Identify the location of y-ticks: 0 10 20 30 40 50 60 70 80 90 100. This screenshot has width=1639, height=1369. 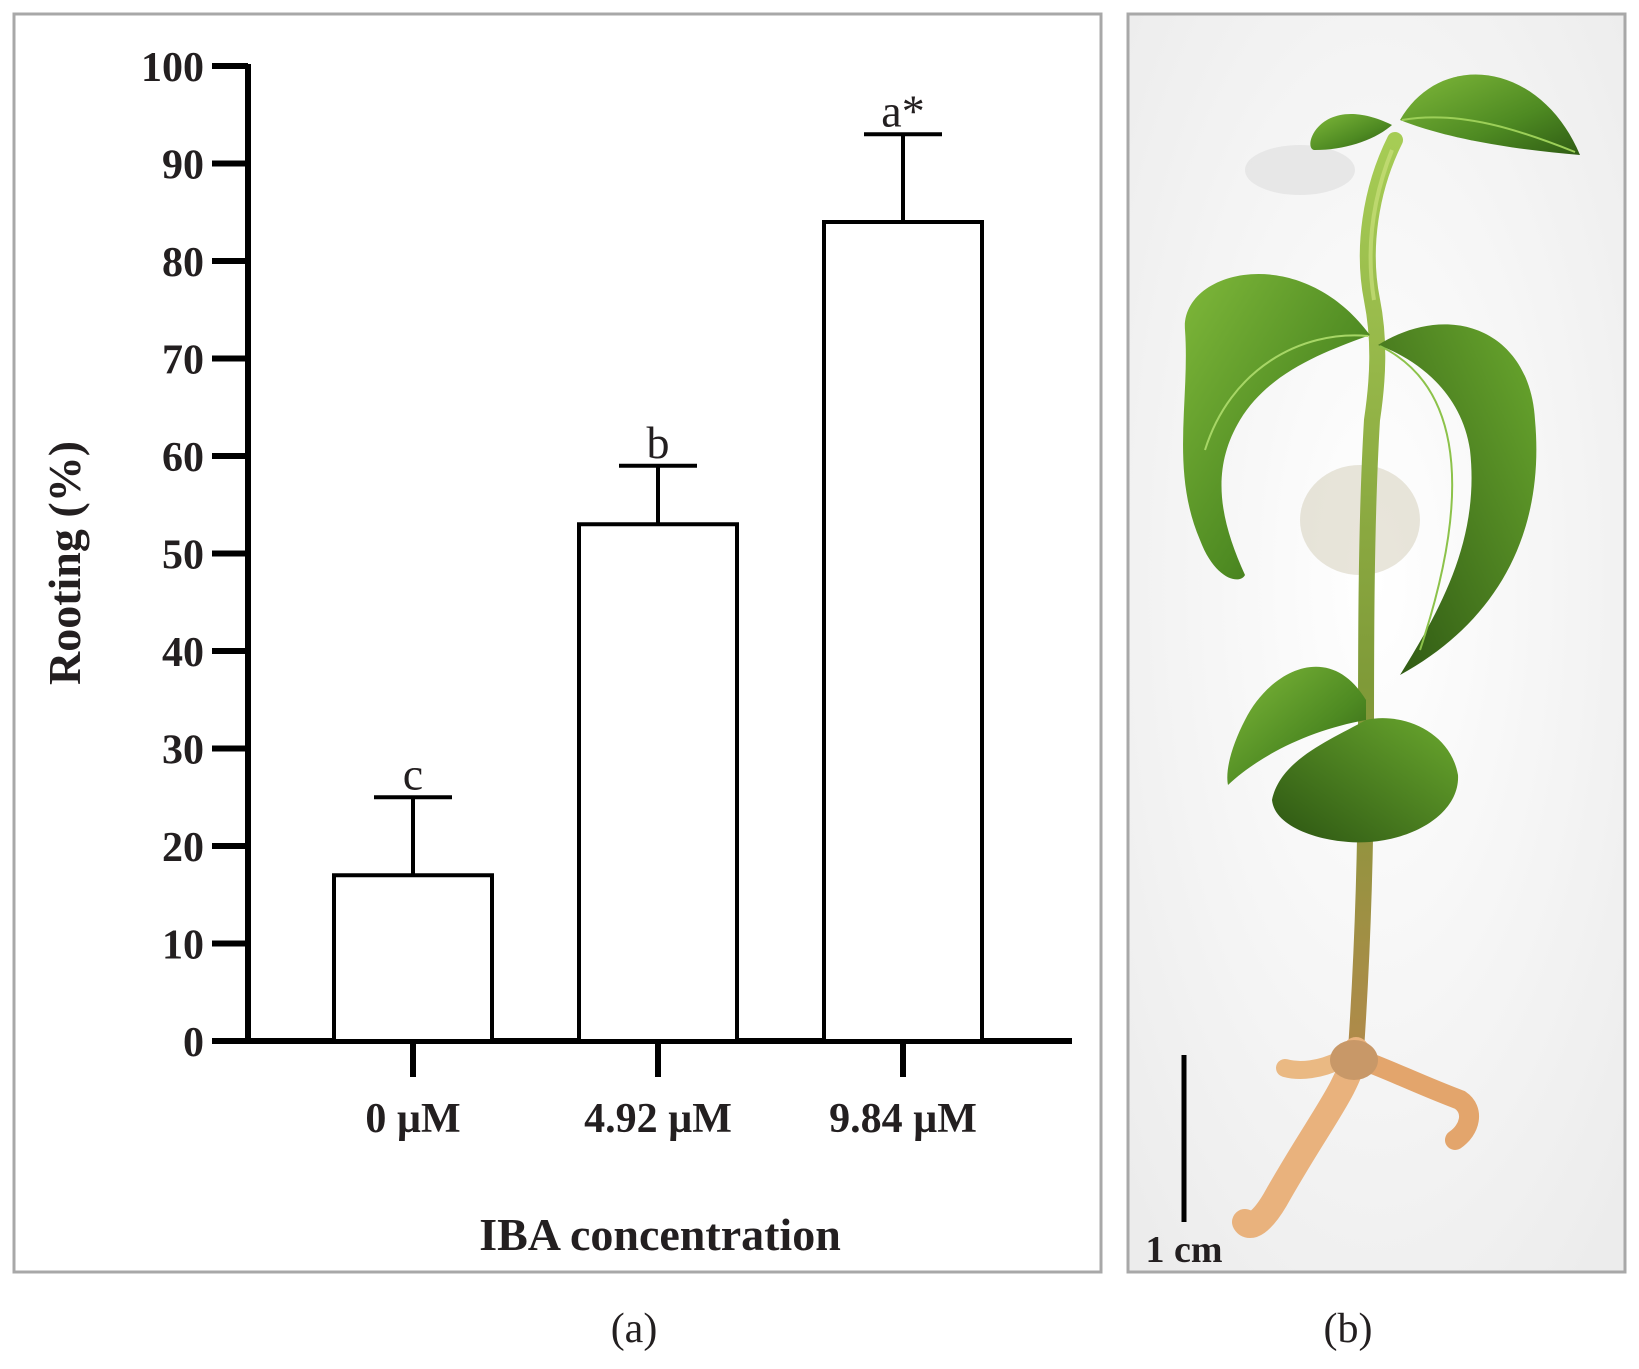
(194, 555).